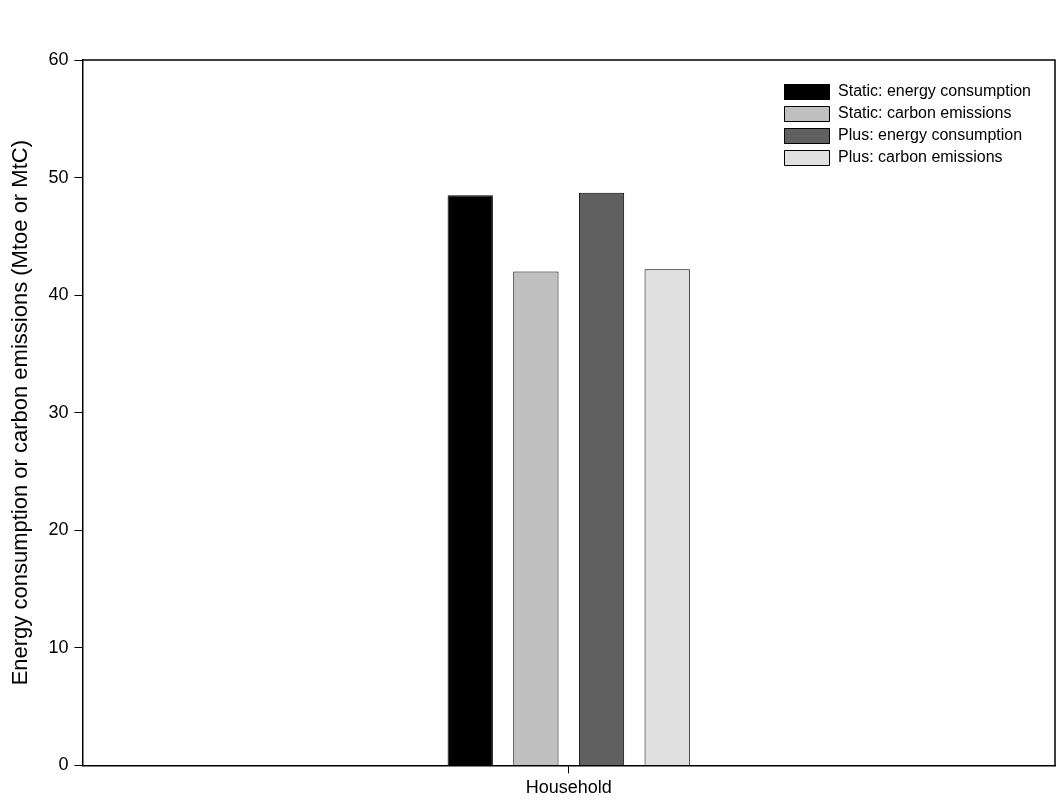  I want to click on y-tick-label: 40, so click(58, 294).